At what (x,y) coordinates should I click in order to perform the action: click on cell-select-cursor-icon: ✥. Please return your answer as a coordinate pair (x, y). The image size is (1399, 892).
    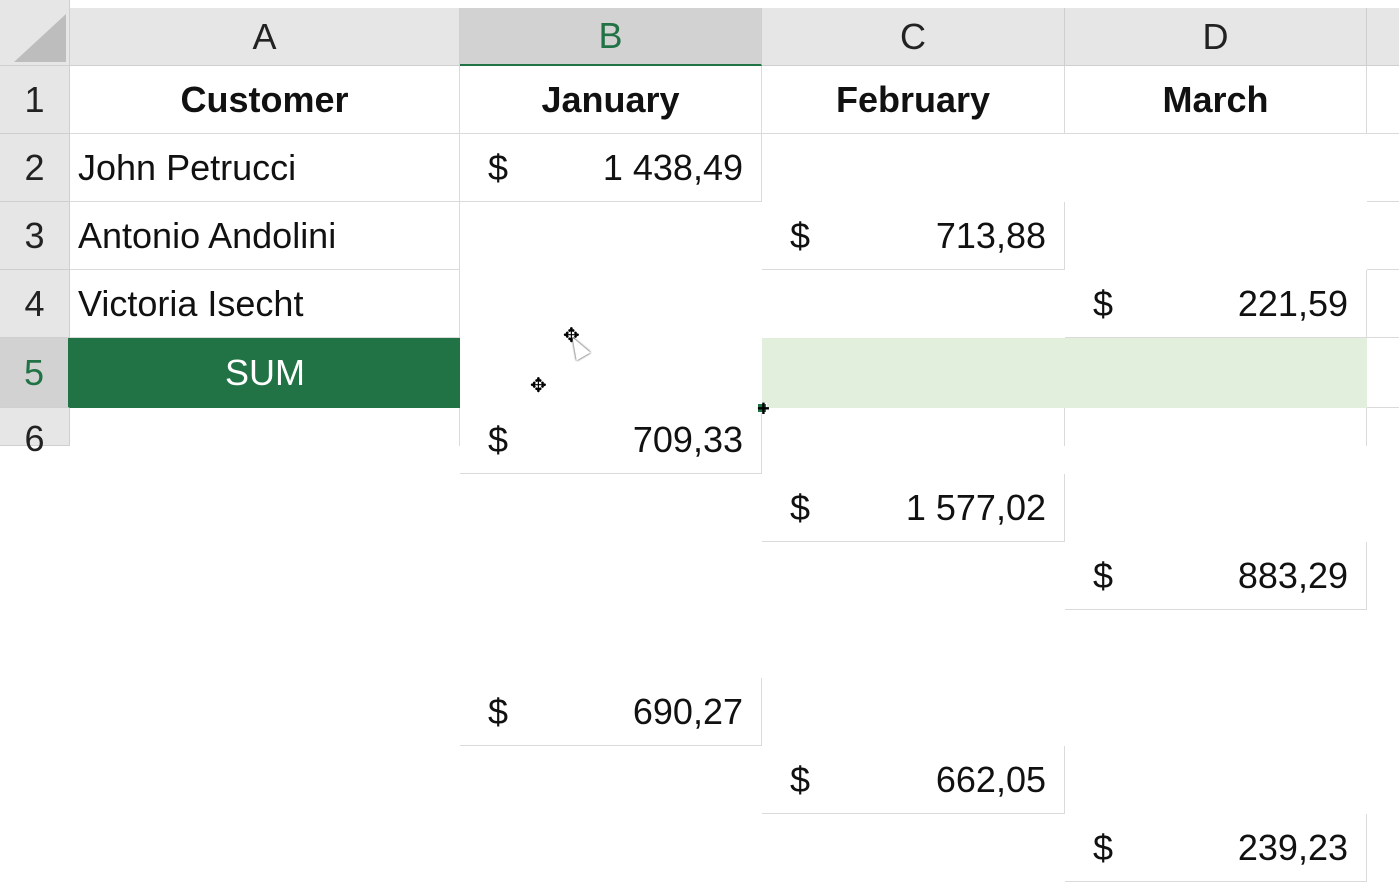
    Looking at the image, I should click on (538, 386).